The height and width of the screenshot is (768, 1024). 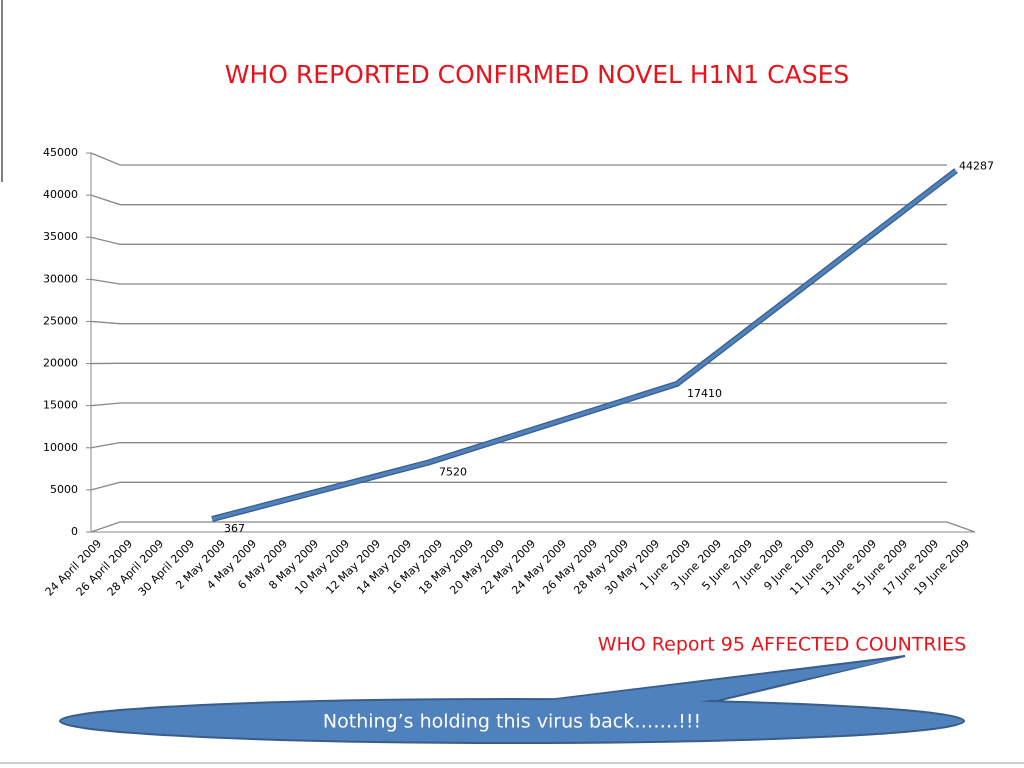 I want to click on y-tick-label: 40000, so click(x=60, y=194).